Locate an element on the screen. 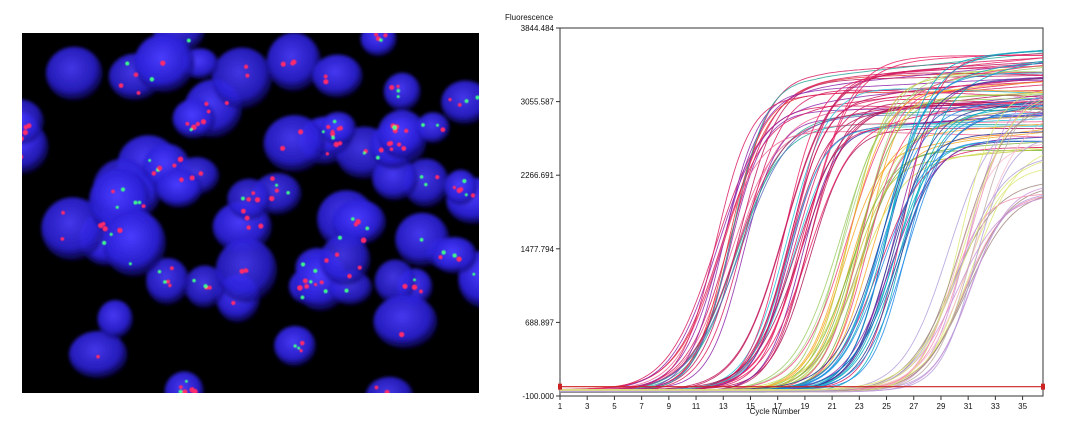  x-tick-label: 3 is located at coordinates (587, 406).